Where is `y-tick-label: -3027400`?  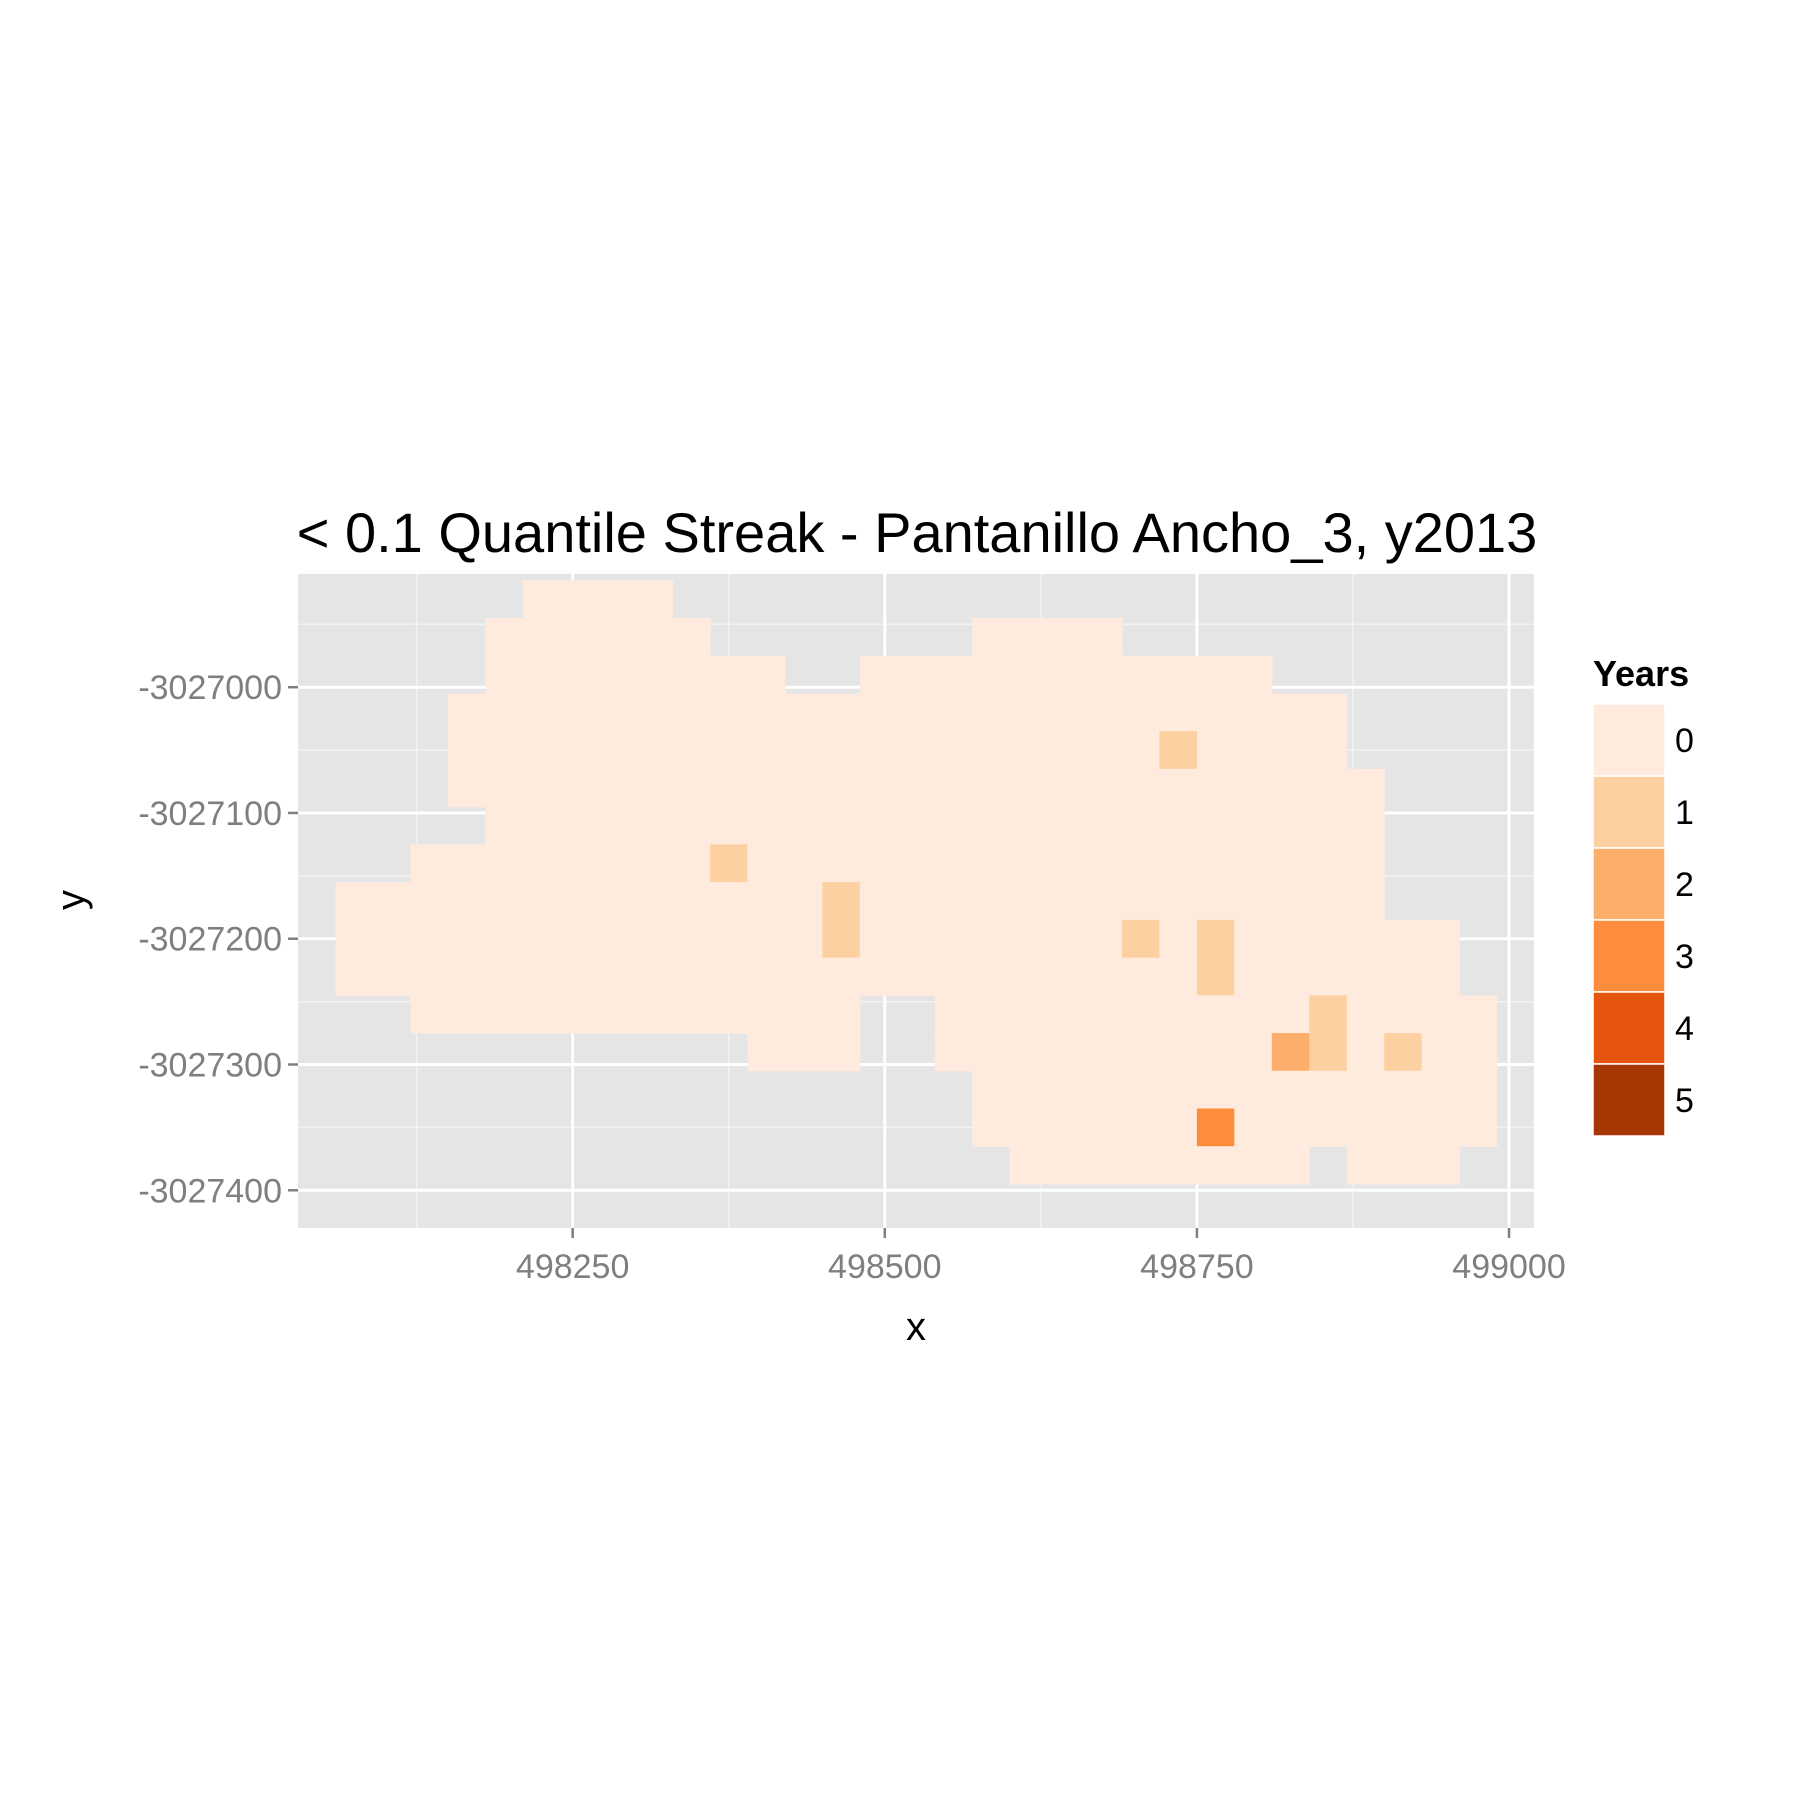
y-tick-label: -3027400 is located at coordinates (210, 1191).